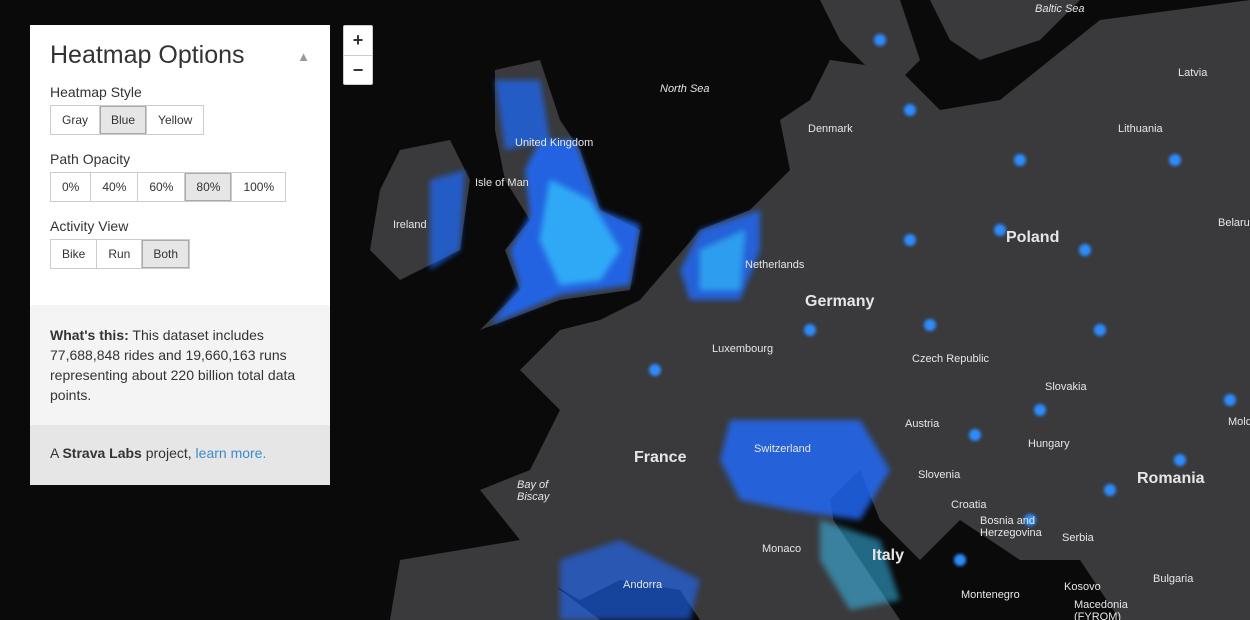 Image resolution: width=1250 pixels, height=620 pixels. I want to click on map-label: Germany, so click(839, 301).